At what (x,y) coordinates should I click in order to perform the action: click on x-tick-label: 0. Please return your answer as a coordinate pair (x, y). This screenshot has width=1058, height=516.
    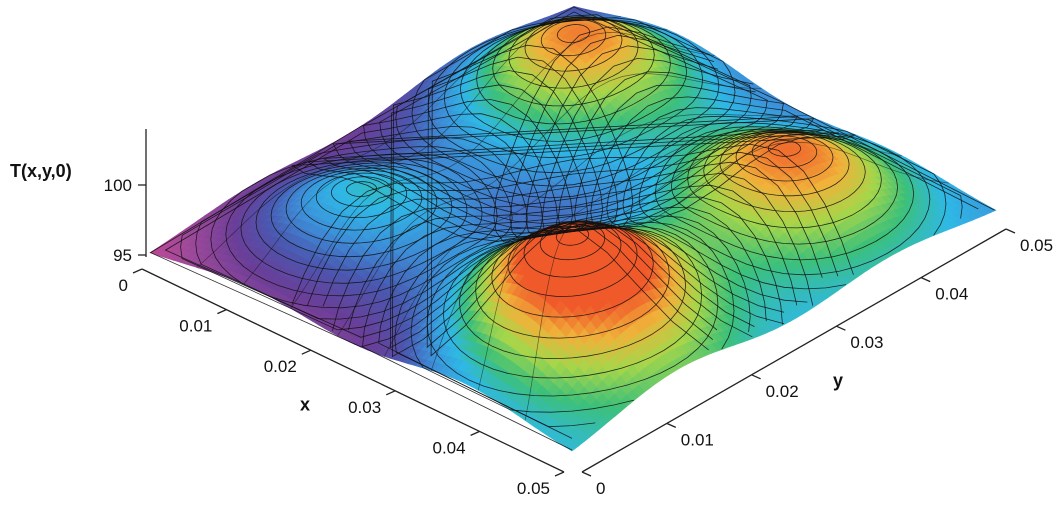
    Looking at the image, I should click on (123, 285).